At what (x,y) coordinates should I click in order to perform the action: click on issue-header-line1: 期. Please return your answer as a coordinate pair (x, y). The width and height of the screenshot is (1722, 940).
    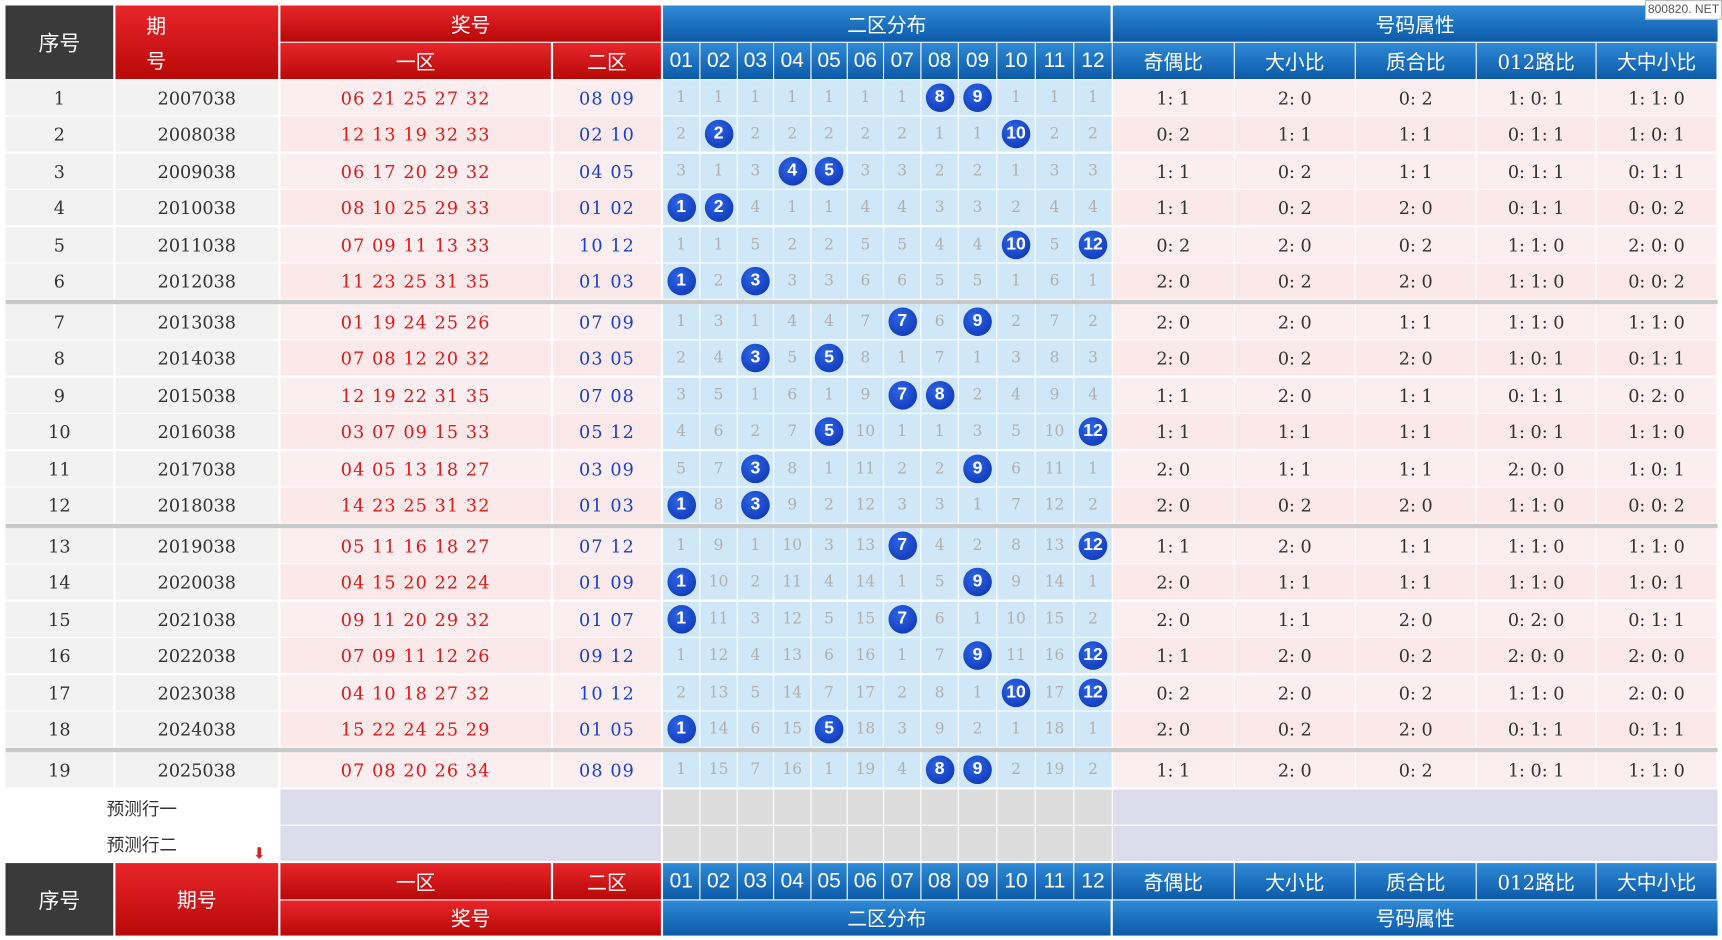
    Looking at the image, I should click on (156, 26).